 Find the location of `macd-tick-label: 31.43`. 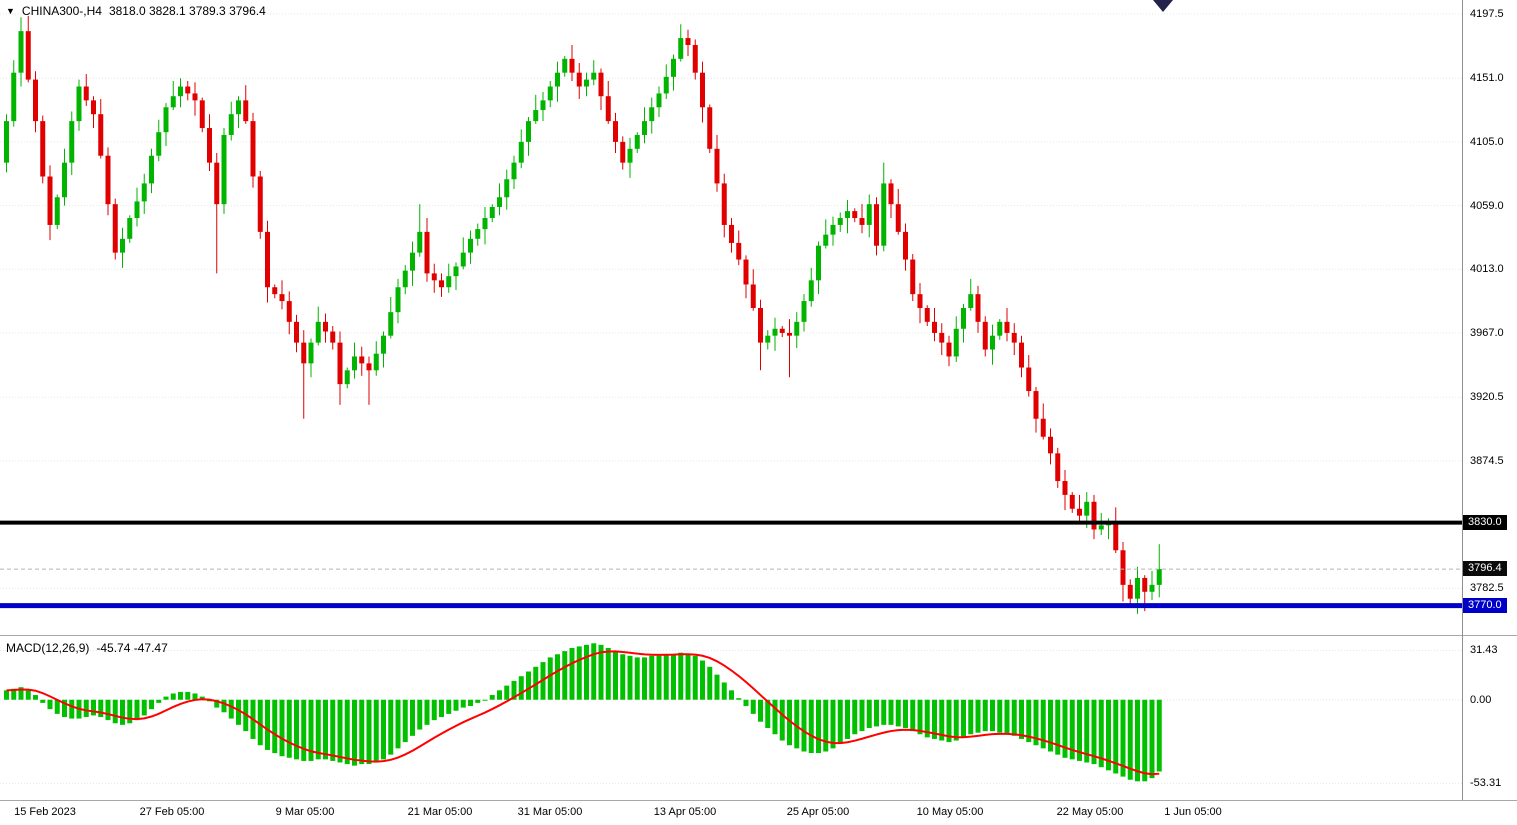

macd-tick-label: 31.43 is located at coordinates (1484, 650).